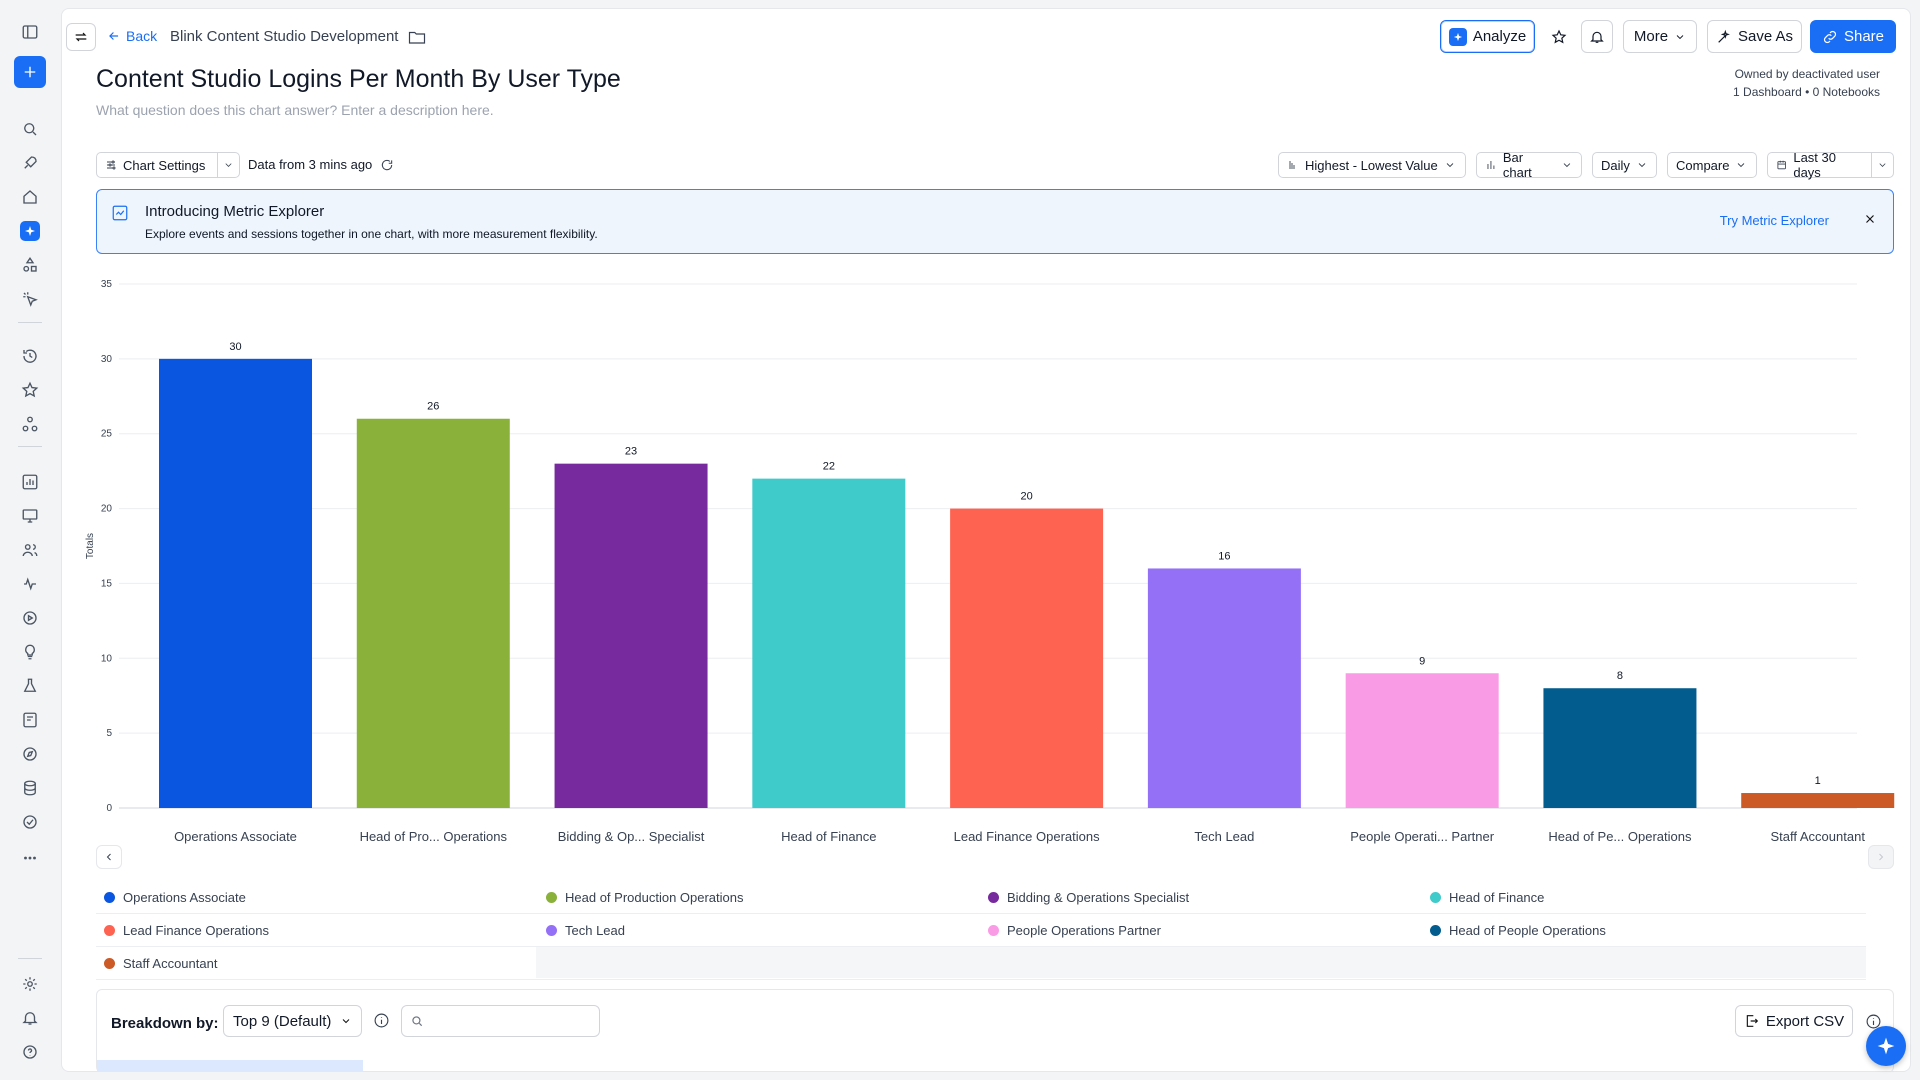  I want to click on replay-icon, so click(30, 618).